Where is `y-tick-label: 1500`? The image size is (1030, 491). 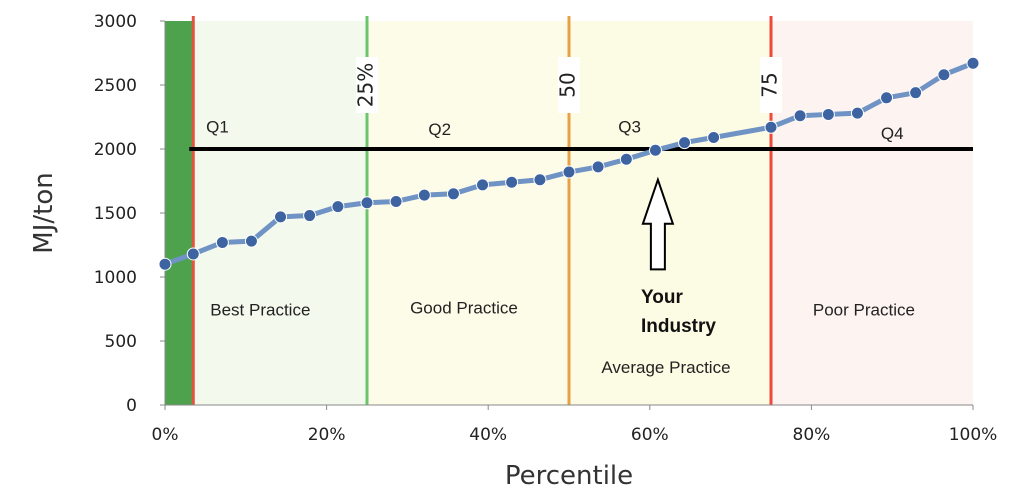
y-tick-label: 1500 is located at coordinates (115, 214).